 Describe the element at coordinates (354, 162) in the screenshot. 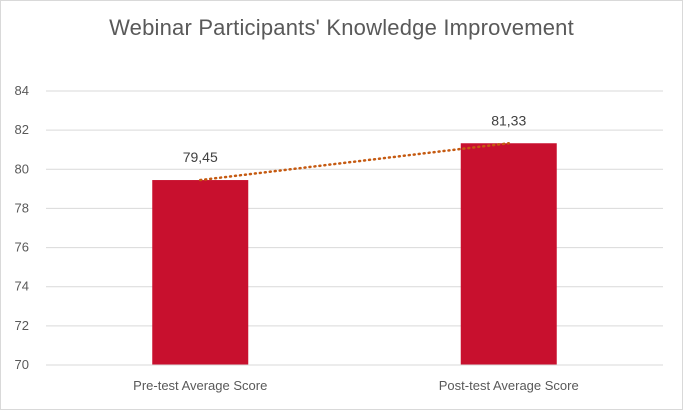

I see `trendline` at that location.